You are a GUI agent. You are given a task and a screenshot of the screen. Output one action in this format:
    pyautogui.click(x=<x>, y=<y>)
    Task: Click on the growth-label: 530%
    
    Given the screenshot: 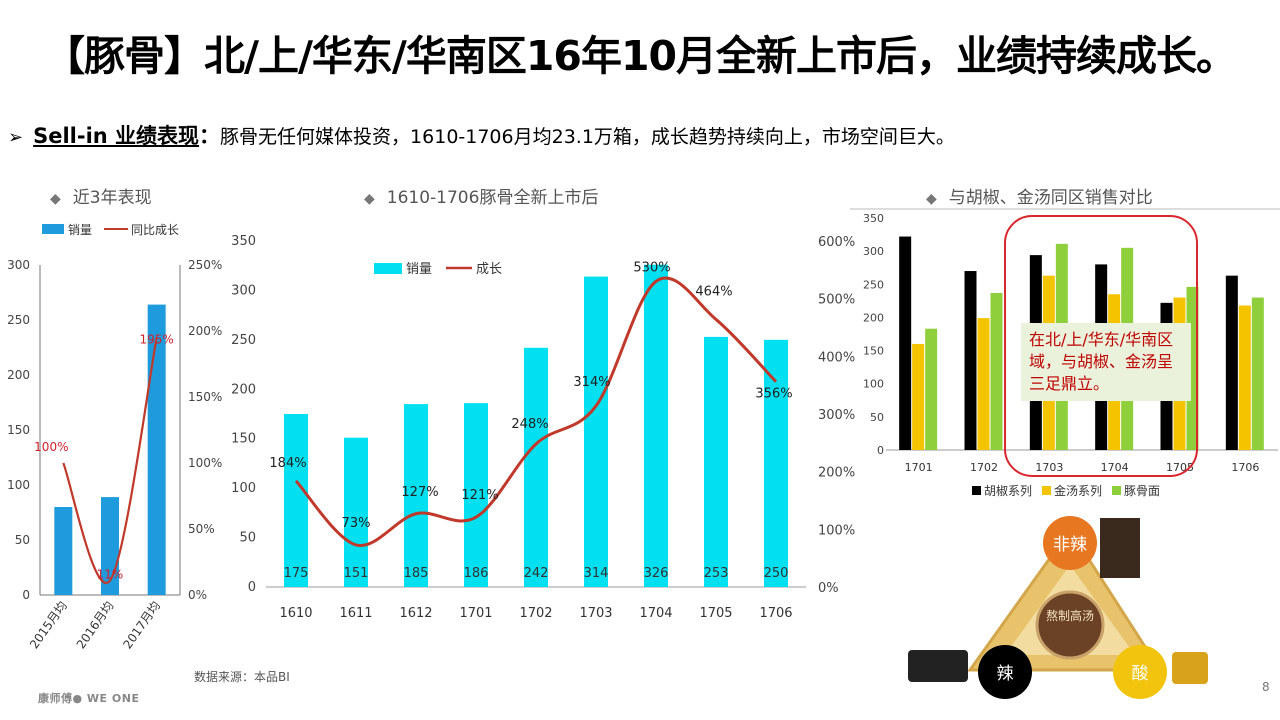 What is the action you would take?
    pyautogui.click(x=651, y=267)
    